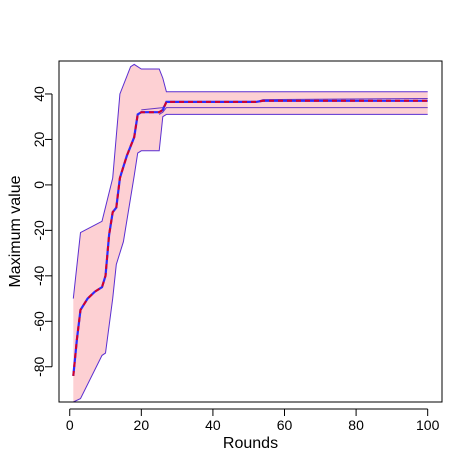 The height and width of the screenshot is (474, 474). I want to click on x-tick-label: 60, so click(285, 425).